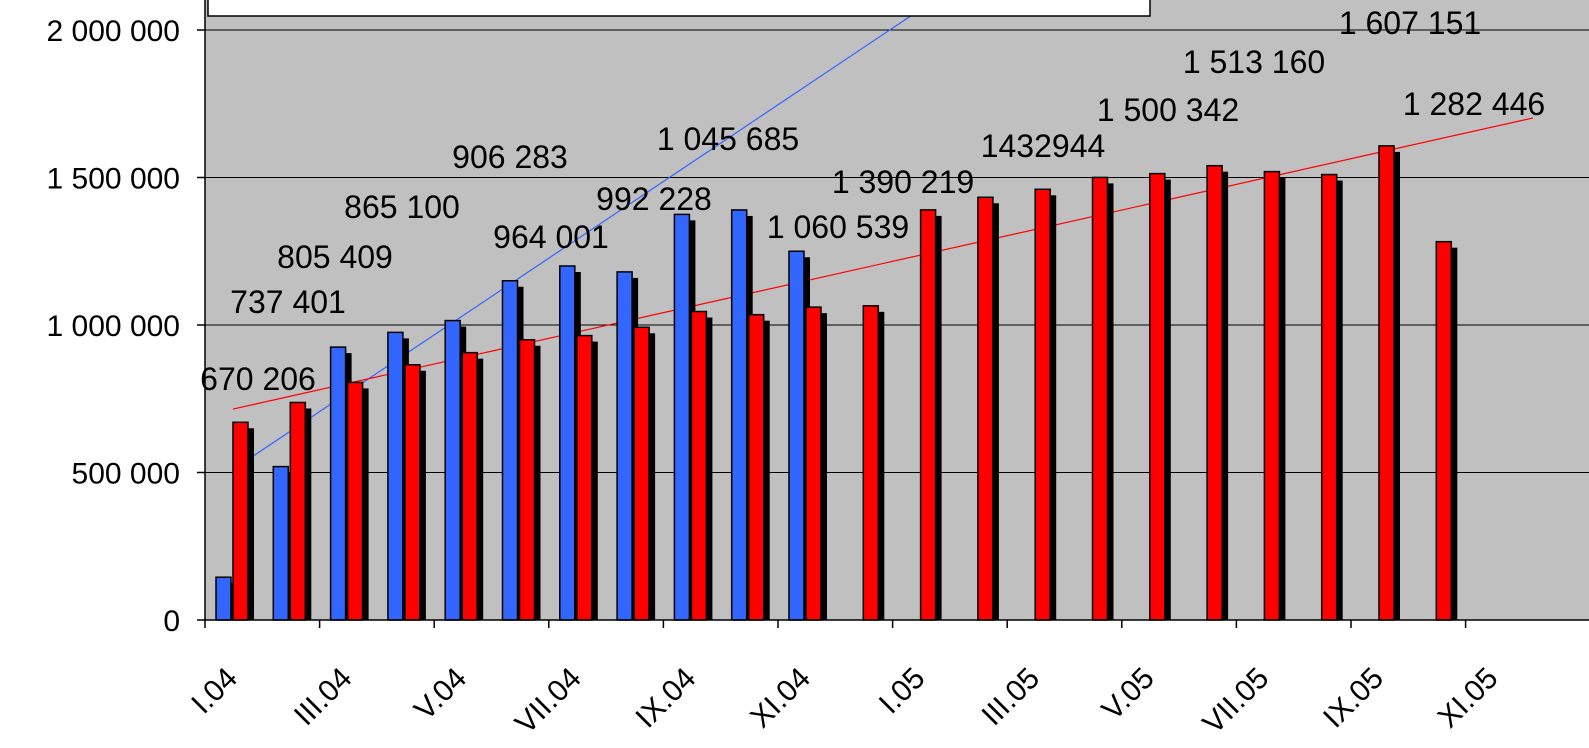 The image size is (1589, 748). I want to click on x-tick-label: III.05, so click(1011, 697).